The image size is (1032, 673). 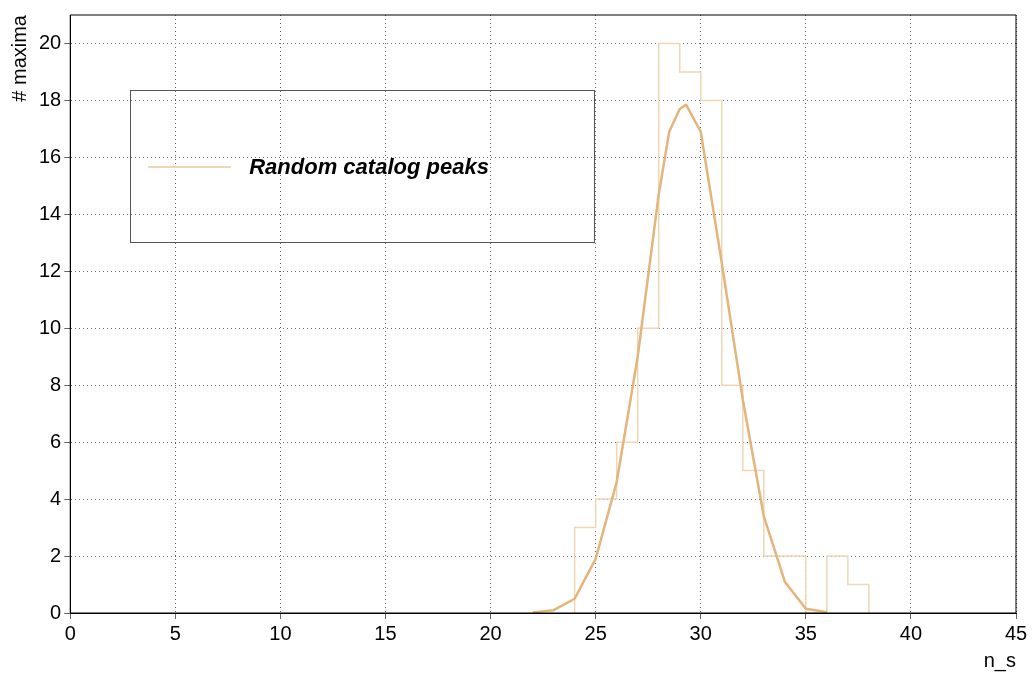 I want to click on x-tick-label: 45, so click(x=1016, y=632).